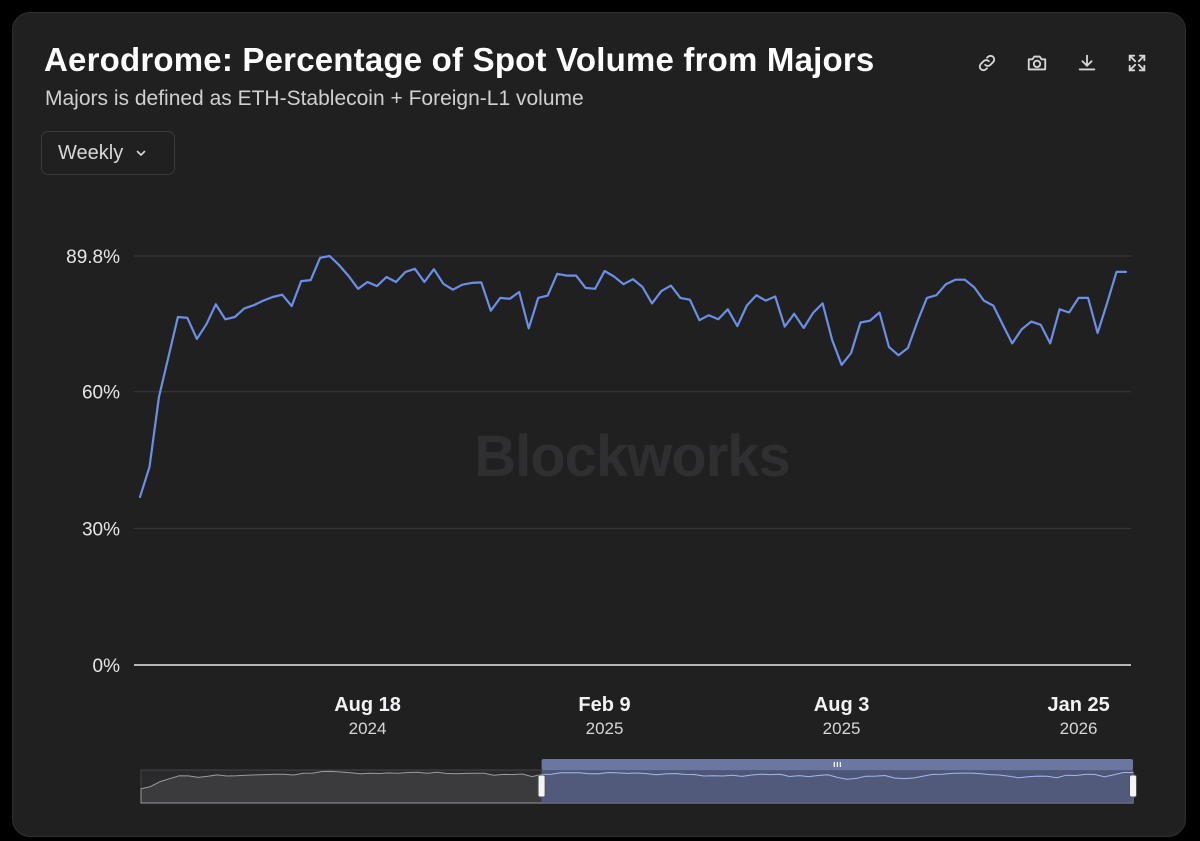 The width and height of the screenshot is (1200, 841). I want to click on navigator-handle-right, so click(1133, 786).